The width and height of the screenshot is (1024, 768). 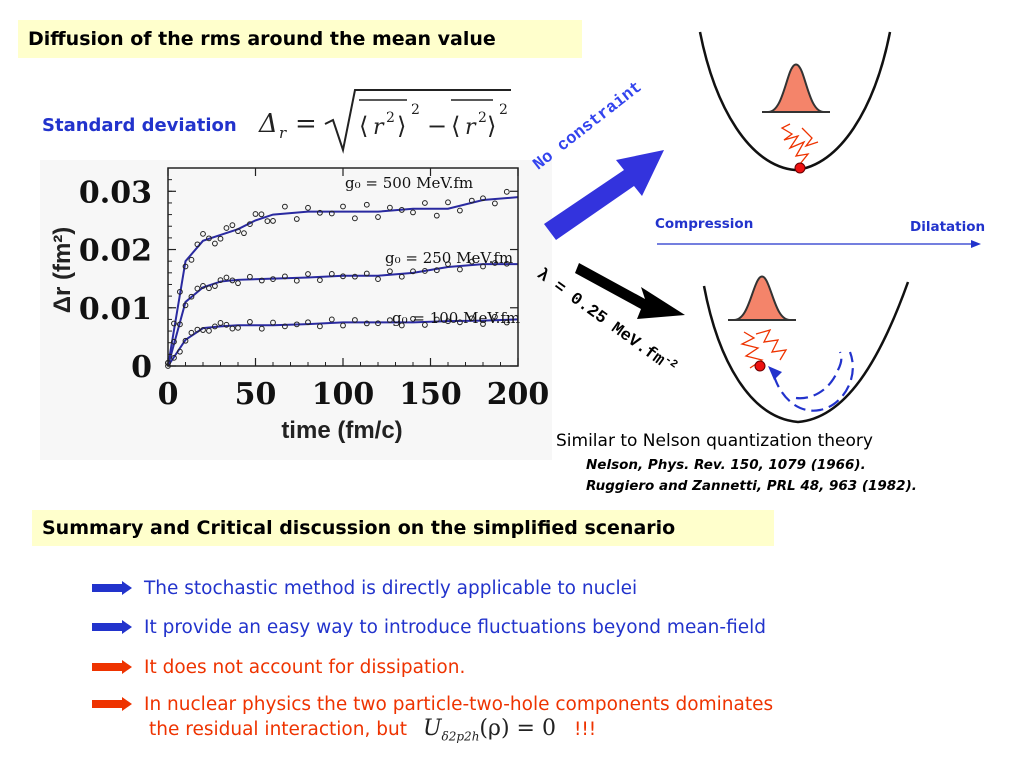 I want to click on reference-nelson: Nelson, Phys. Rev. 150, 1079 (1966)., so click(x=726, y=465).